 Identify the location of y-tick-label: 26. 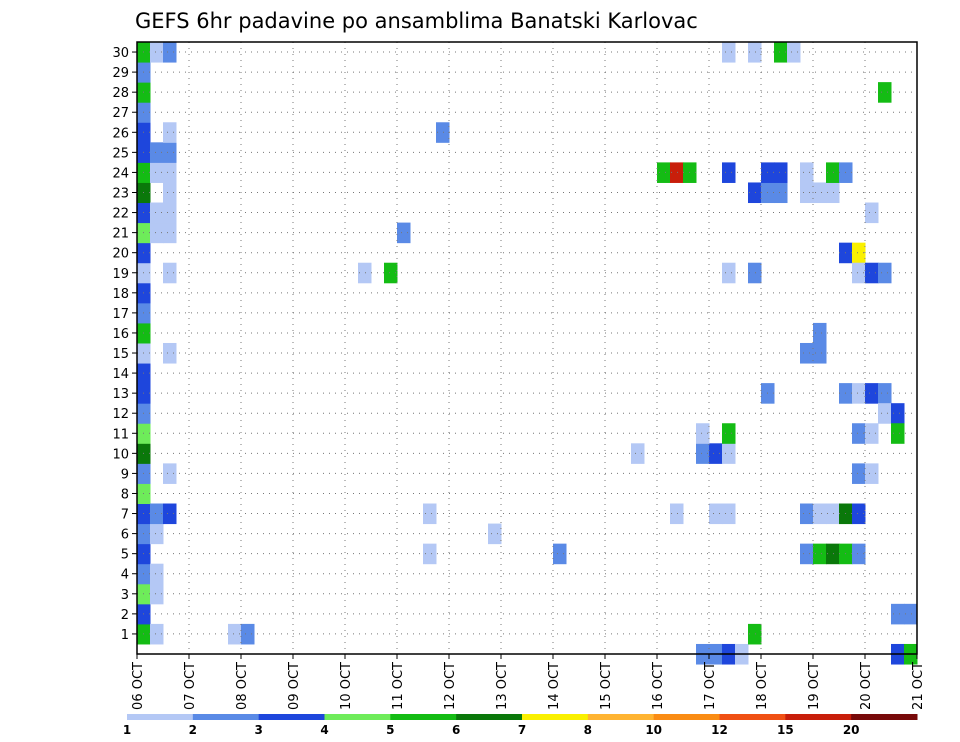
(120, 133).